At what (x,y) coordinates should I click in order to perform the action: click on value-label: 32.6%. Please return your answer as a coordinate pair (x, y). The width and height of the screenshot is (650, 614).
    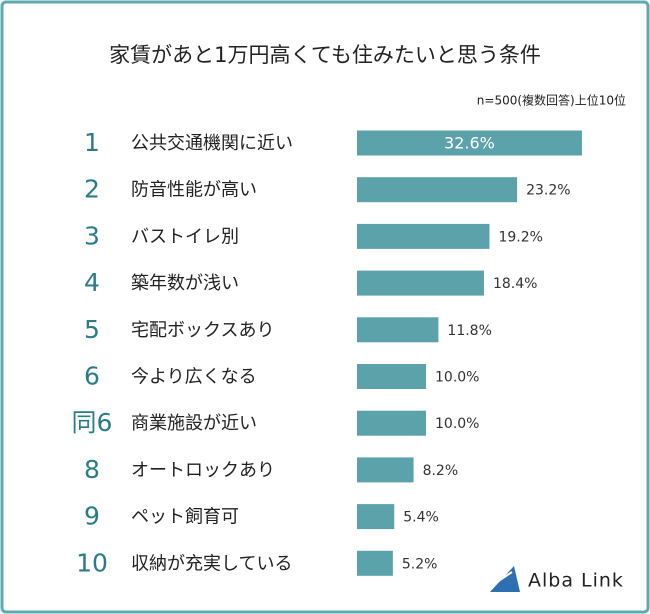
    Looking at the image, I should click on (469, 143).